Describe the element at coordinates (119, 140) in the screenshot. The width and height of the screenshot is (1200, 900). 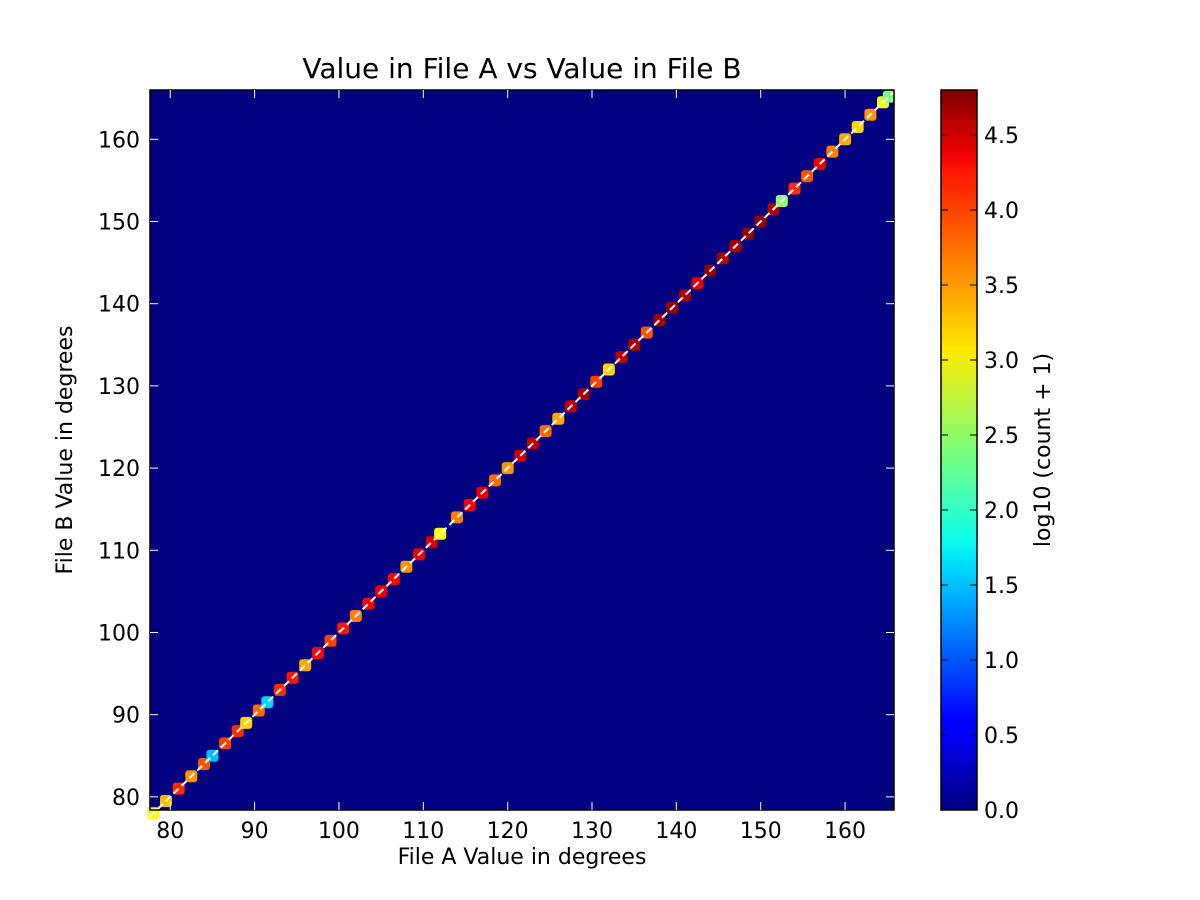
I see `y-tick-label: 160` at that location.